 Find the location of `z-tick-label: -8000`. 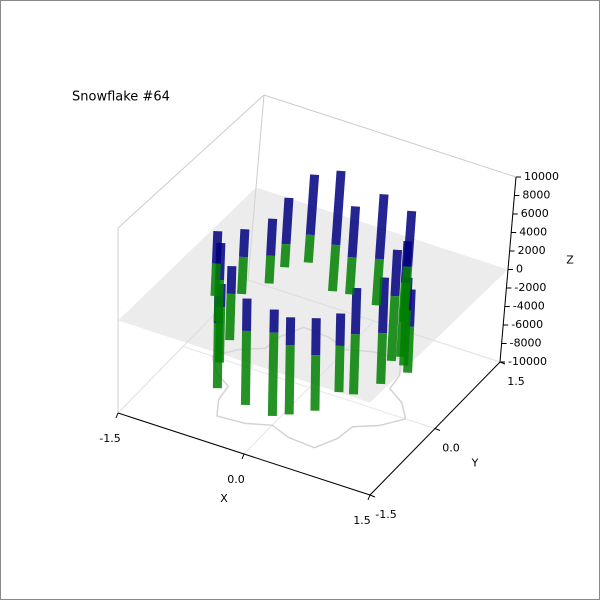

z-tick-label: -8000 is located at coordinates (526, 343).